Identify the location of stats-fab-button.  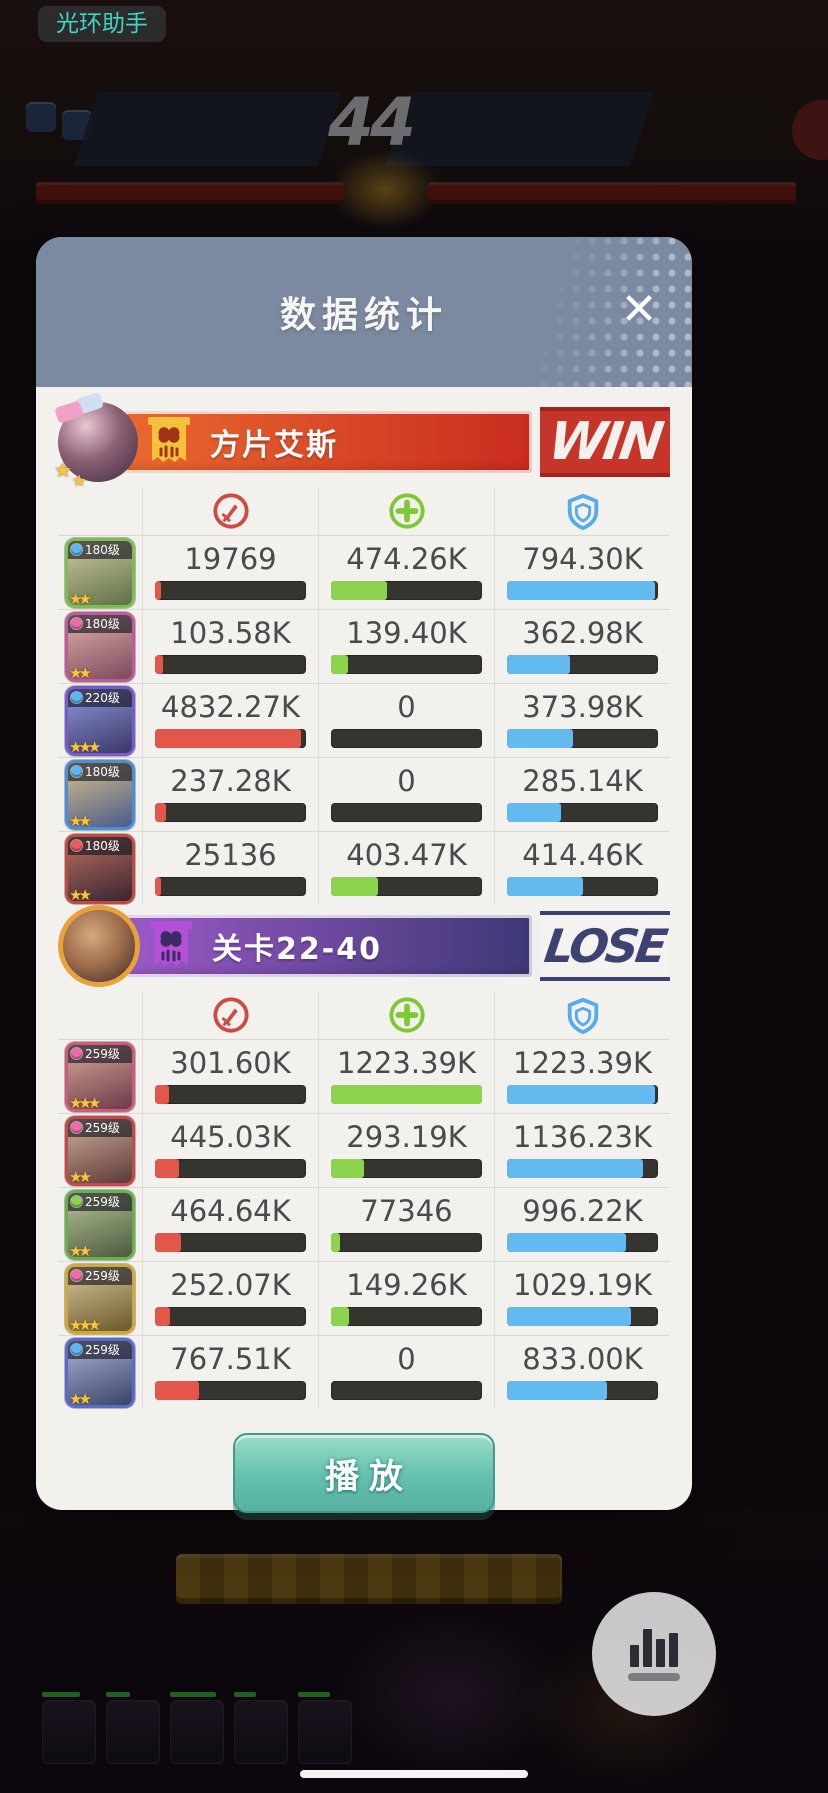
(654, 1654).